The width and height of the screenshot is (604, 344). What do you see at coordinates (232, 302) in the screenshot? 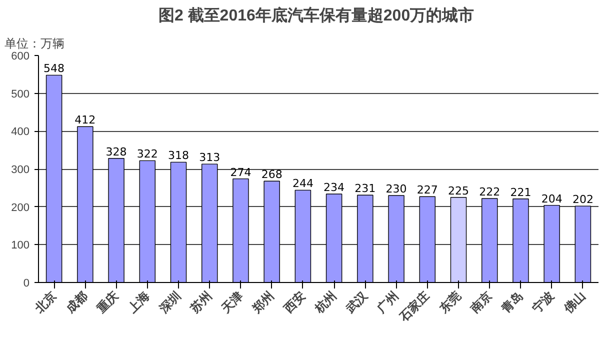
I see `x-tick-label: 天津` at bounding box center [232, 302].